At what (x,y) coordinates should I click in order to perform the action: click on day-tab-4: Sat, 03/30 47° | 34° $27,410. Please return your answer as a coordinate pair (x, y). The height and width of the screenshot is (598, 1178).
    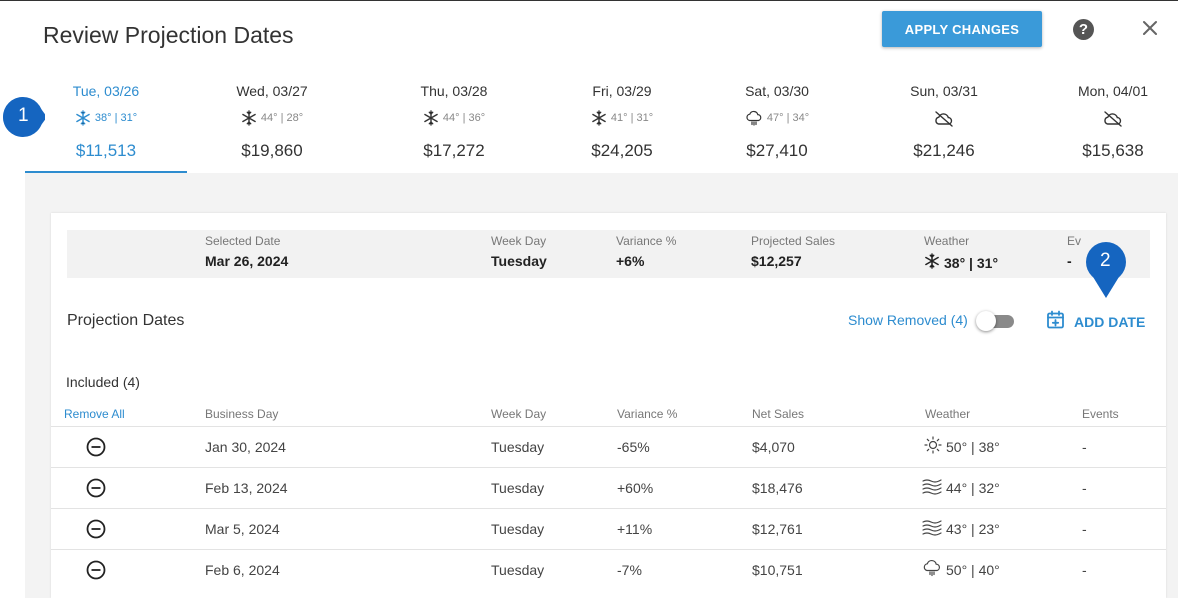
    Looking at the image, I should click on (777, 121).